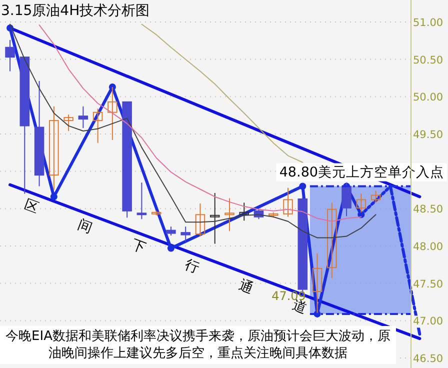  What do you see at coordinates (428, 98) in the screenshot?
I see `y-tick-label: 50.00` at bounding box center [428, 98].